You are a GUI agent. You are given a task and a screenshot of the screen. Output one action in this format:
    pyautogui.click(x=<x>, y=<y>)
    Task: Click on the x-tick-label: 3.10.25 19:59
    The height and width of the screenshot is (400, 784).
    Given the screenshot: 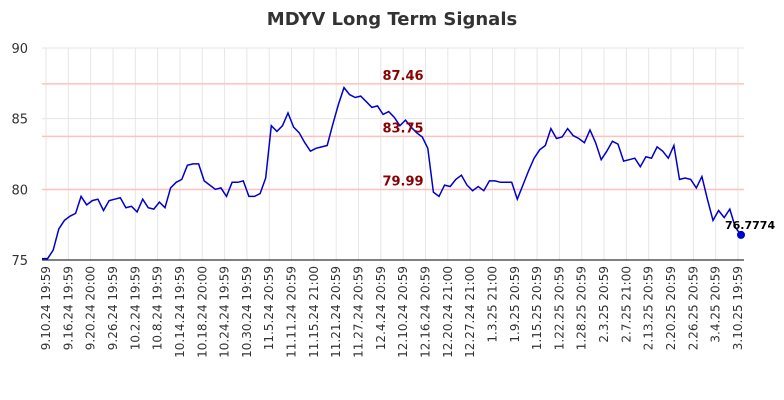 What is the action you would take?
    pyautogui.click(x=738, y=308)
    